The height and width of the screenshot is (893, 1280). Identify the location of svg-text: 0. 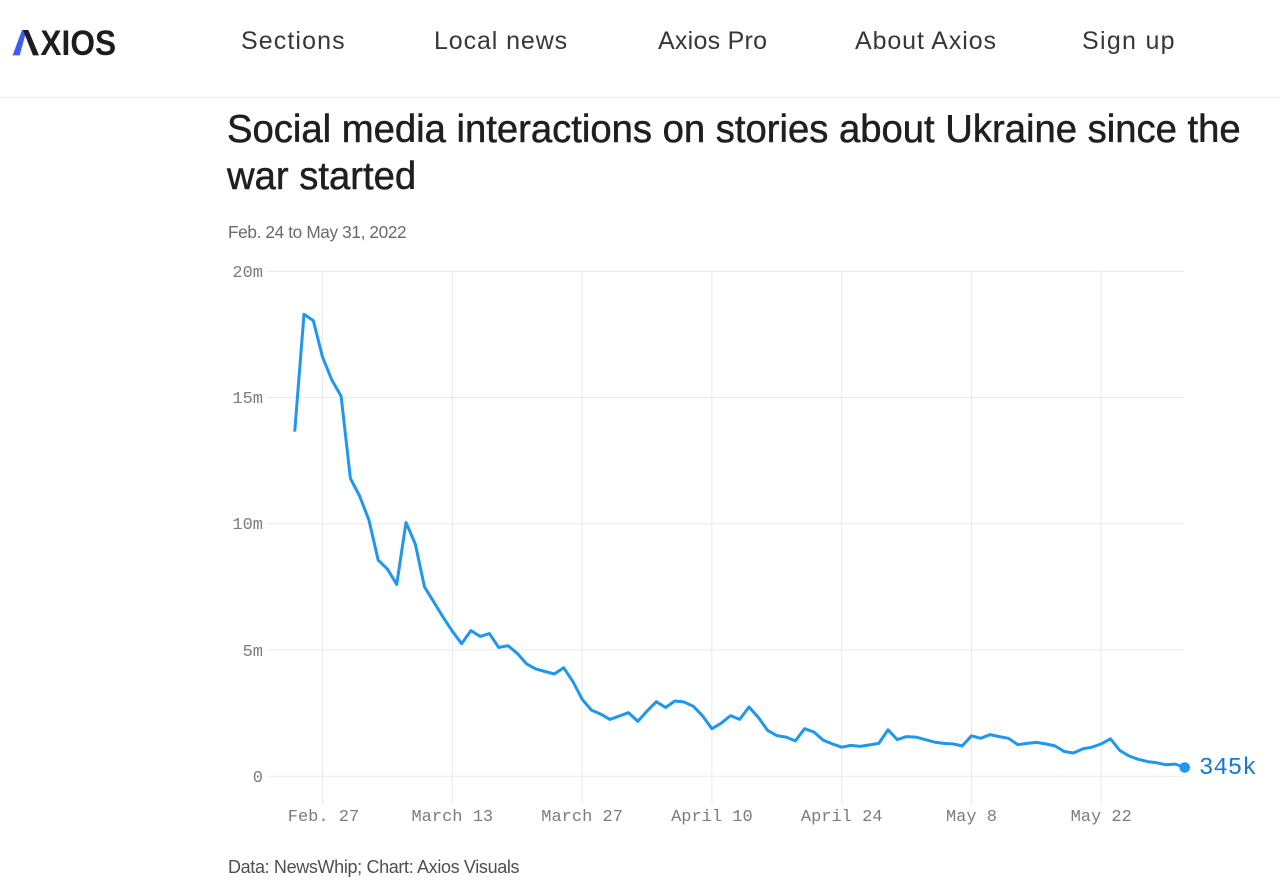
(258, 778).